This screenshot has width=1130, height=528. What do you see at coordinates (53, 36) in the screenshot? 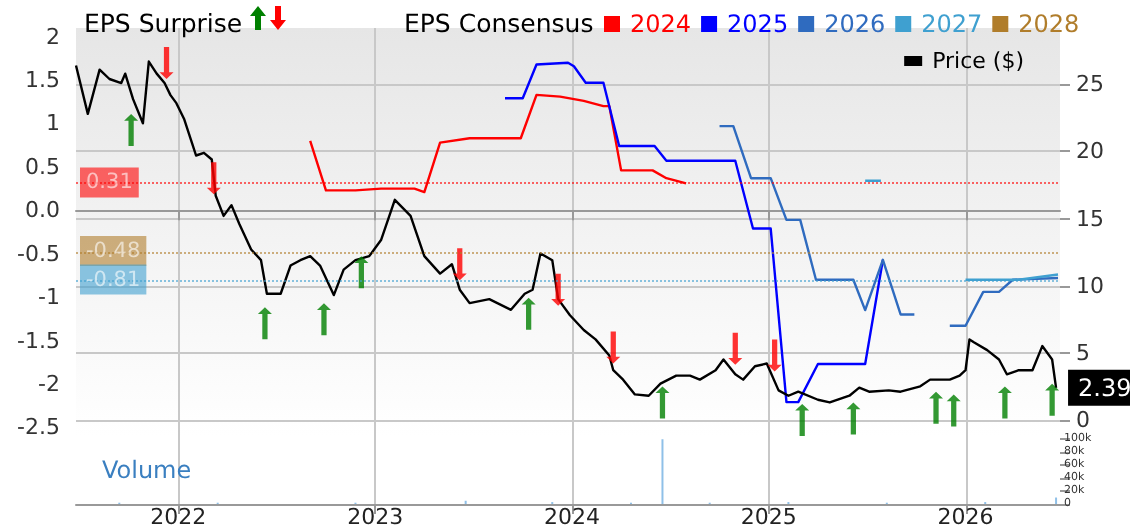
I see `y-tick-label: 2` at bounding box center [53, 36].